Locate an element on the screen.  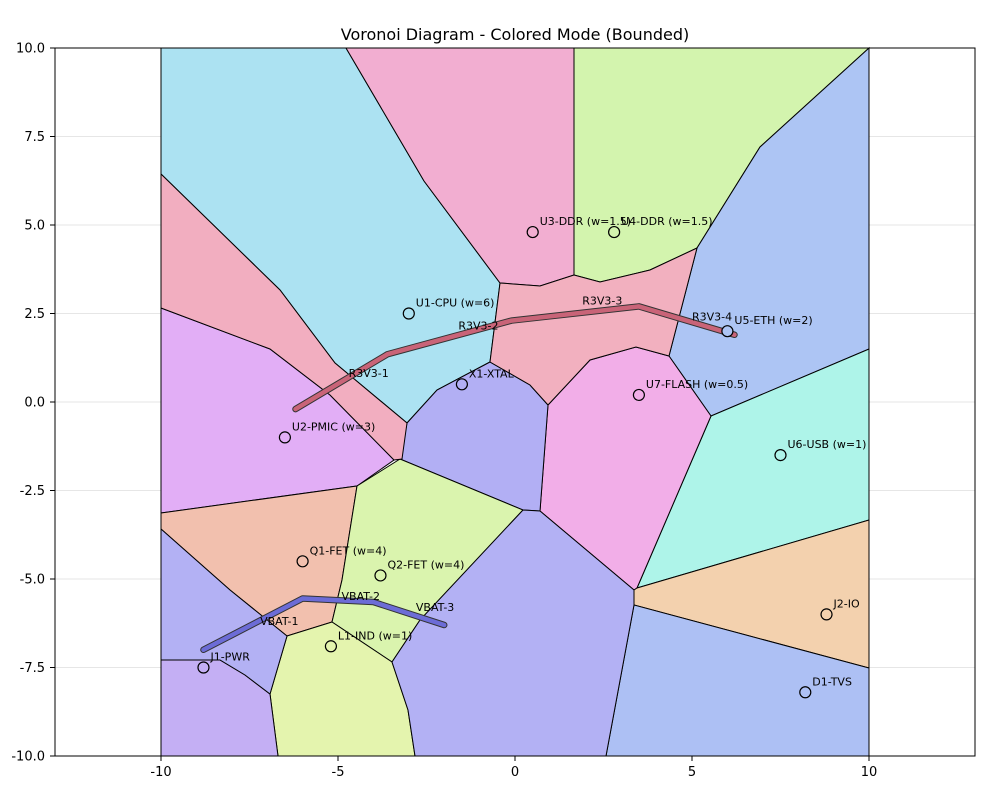
site-label: X1-XTAL is located at coordinates (492, 373).